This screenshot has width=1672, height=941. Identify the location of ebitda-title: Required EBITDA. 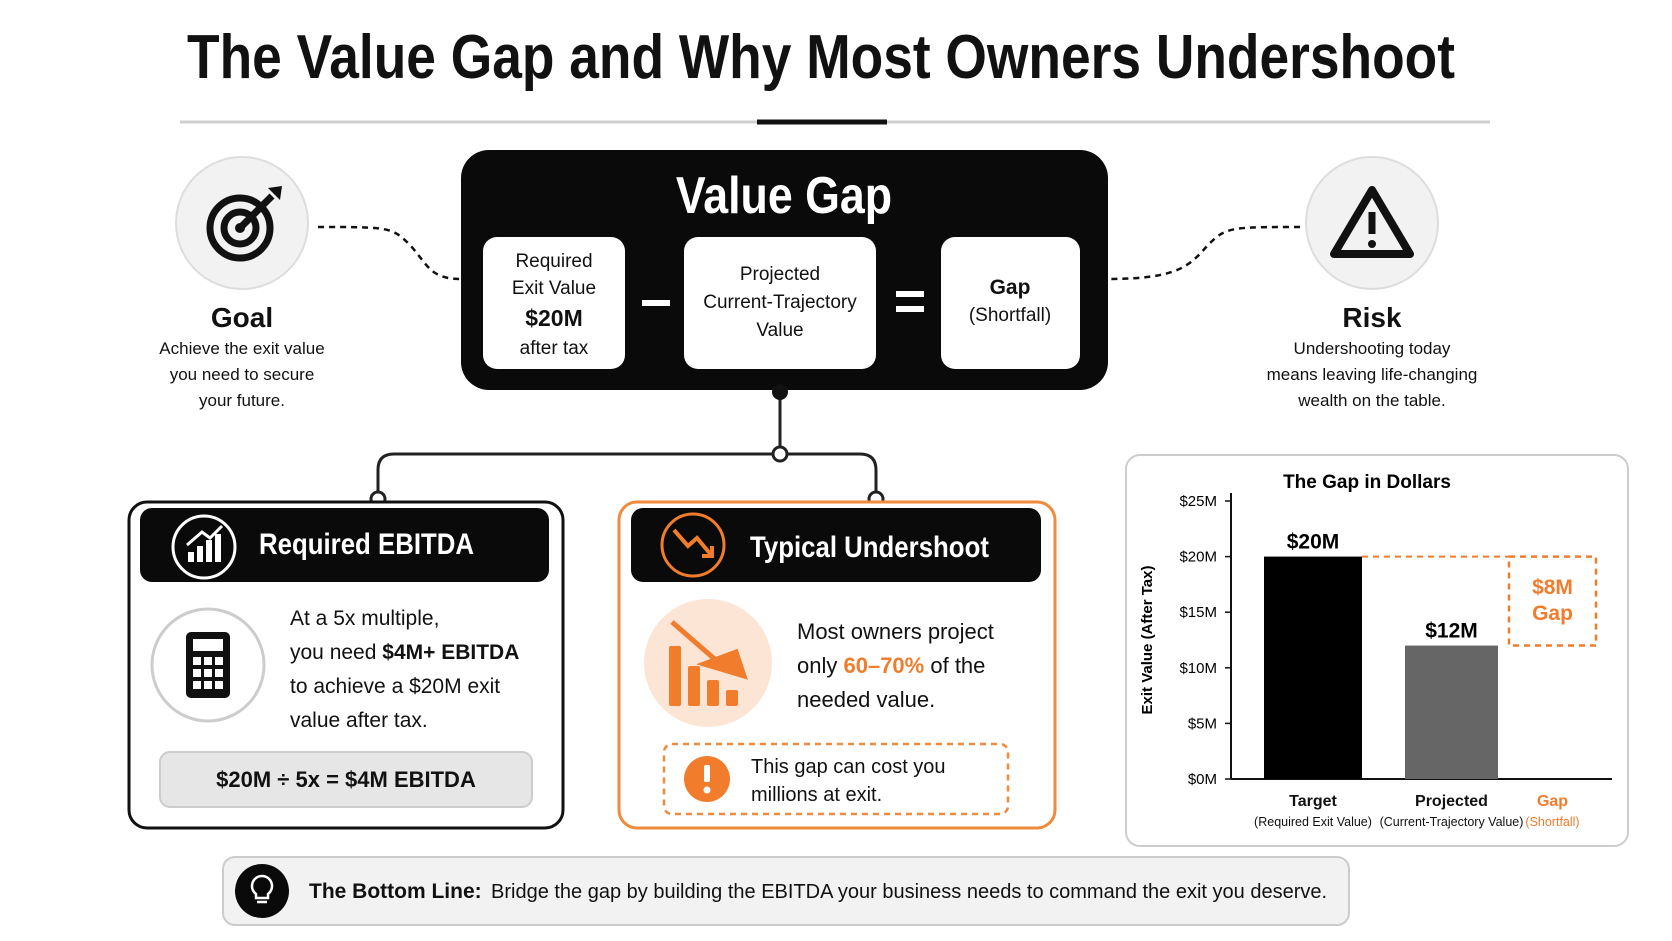
(367, 544).